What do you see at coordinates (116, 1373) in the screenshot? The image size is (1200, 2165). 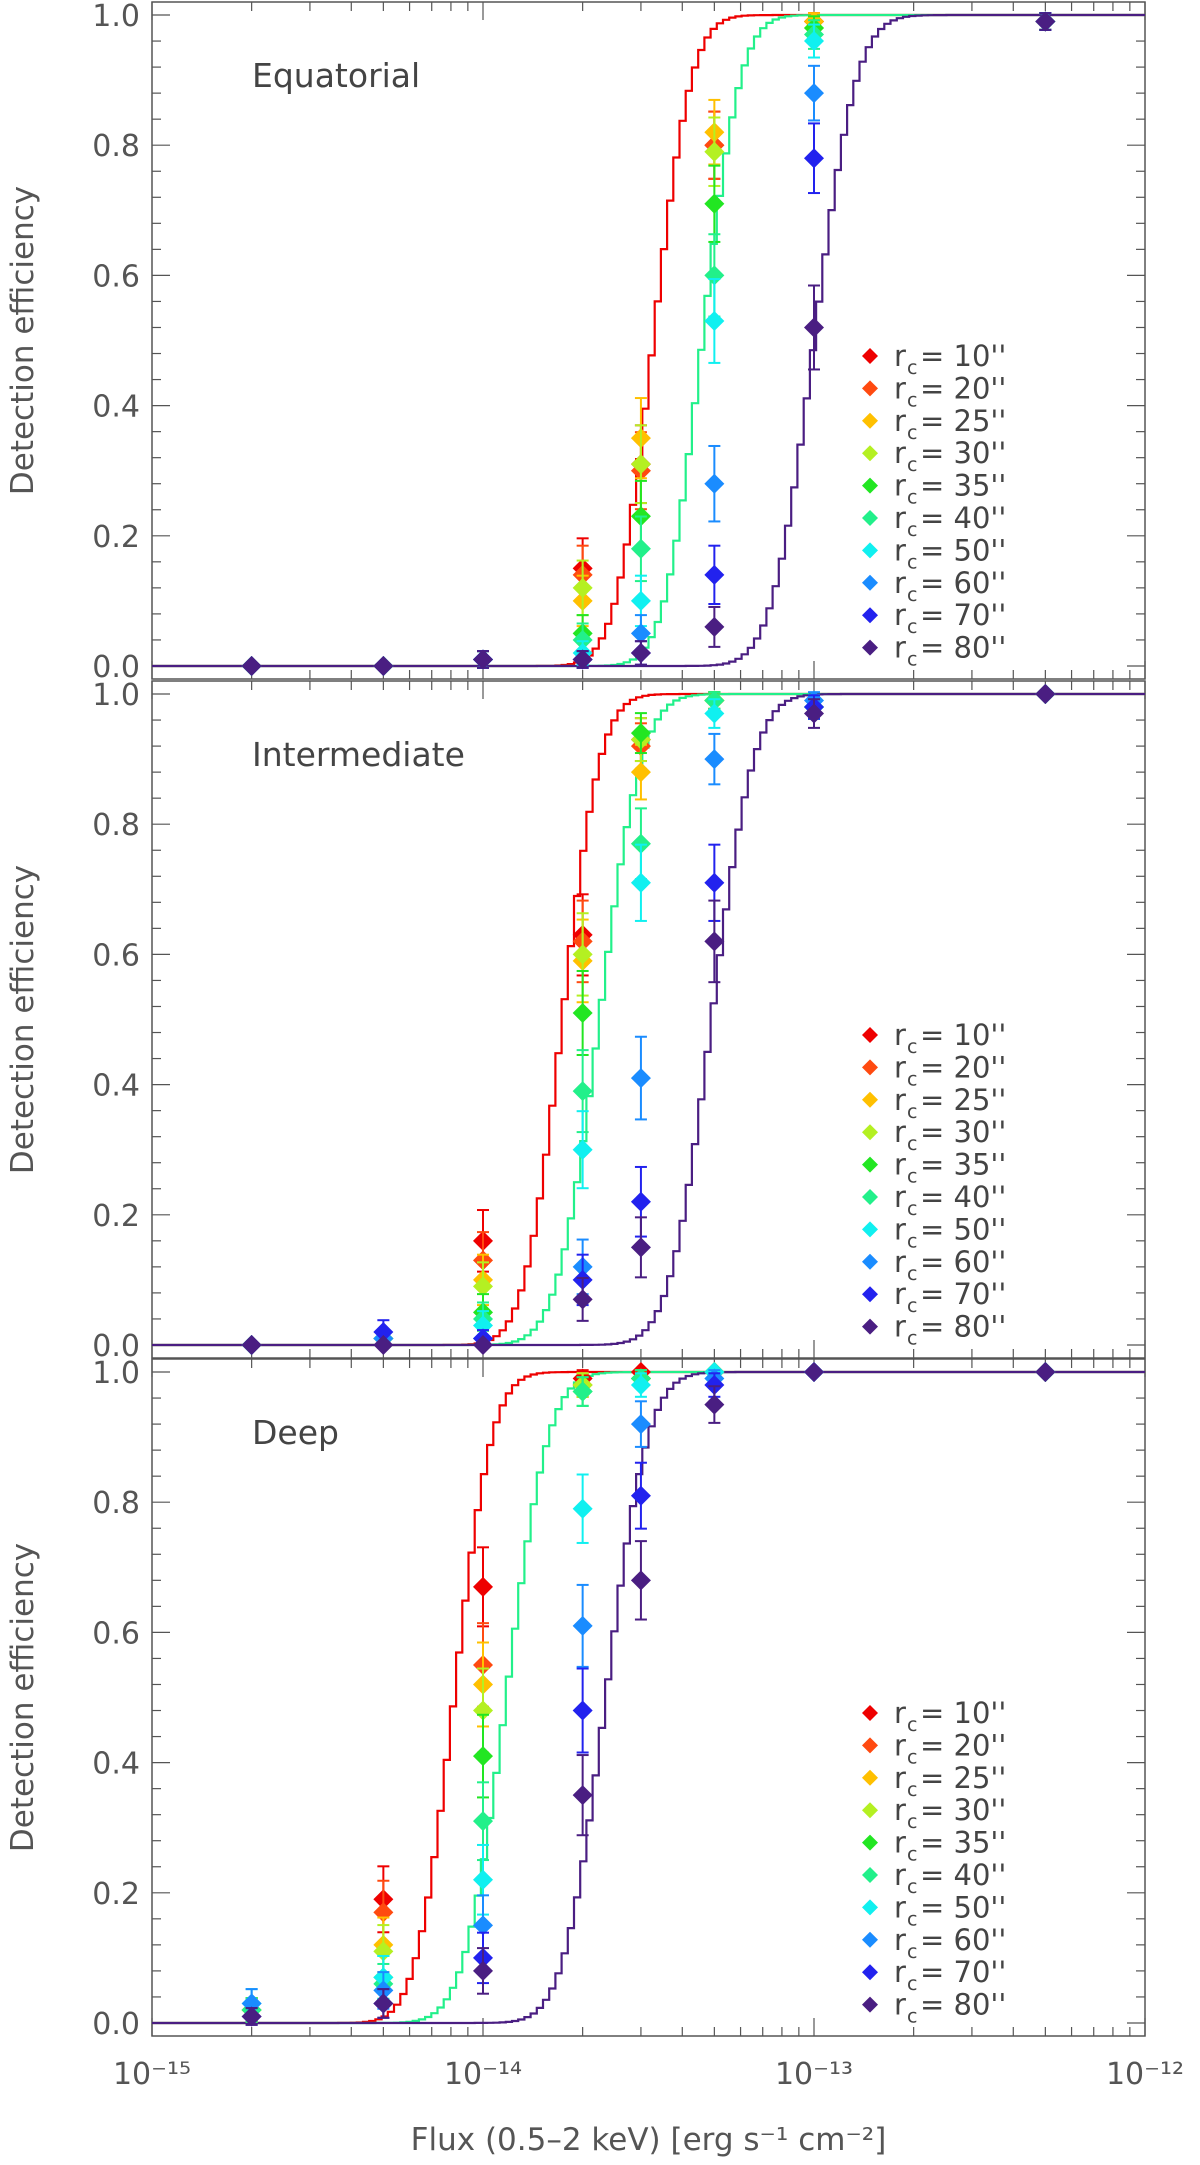 I see `y-tick-label: 1.0` at bounding box center [116, 1373].